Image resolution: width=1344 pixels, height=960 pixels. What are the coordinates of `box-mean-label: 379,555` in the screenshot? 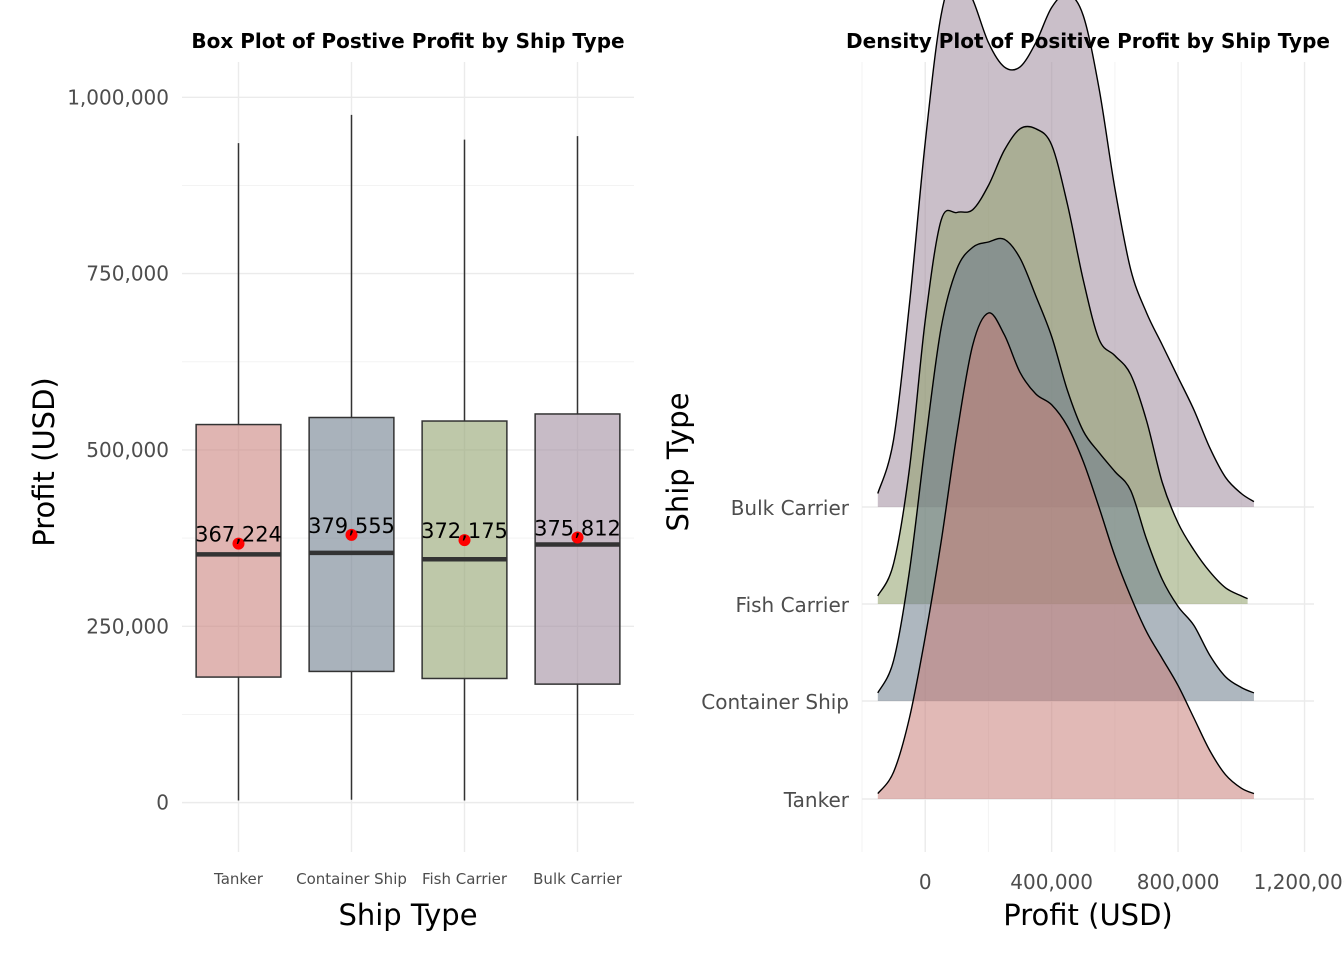 It's located at (351, 526).